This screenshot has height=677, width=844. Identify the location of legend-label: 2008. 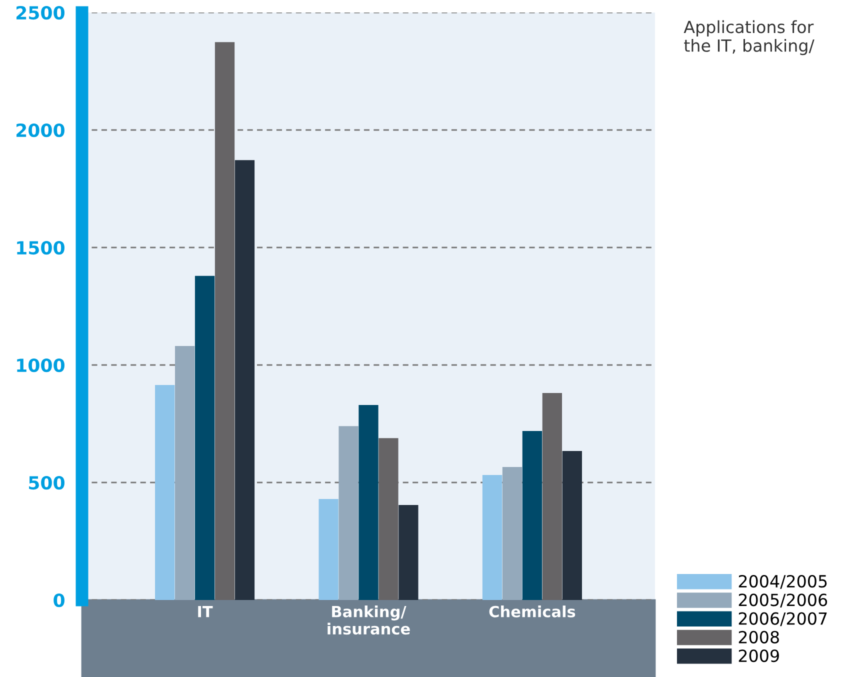
(758, 637).